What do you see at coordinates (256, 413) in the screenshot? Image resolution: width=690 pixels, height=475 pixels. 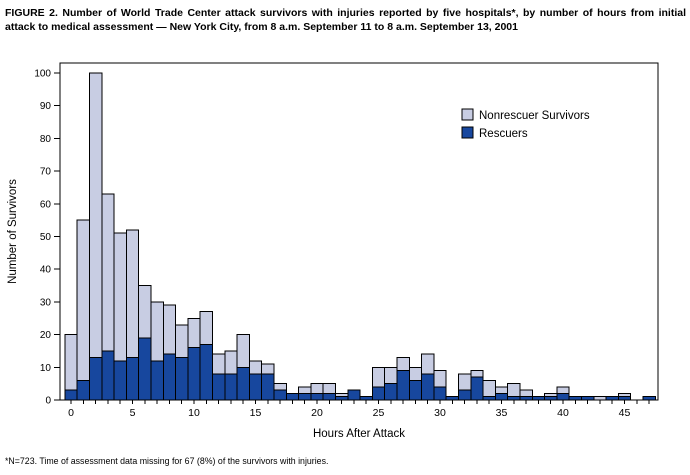 I see `x-axis-tick-label: 15` at bounding box center [256, 413].